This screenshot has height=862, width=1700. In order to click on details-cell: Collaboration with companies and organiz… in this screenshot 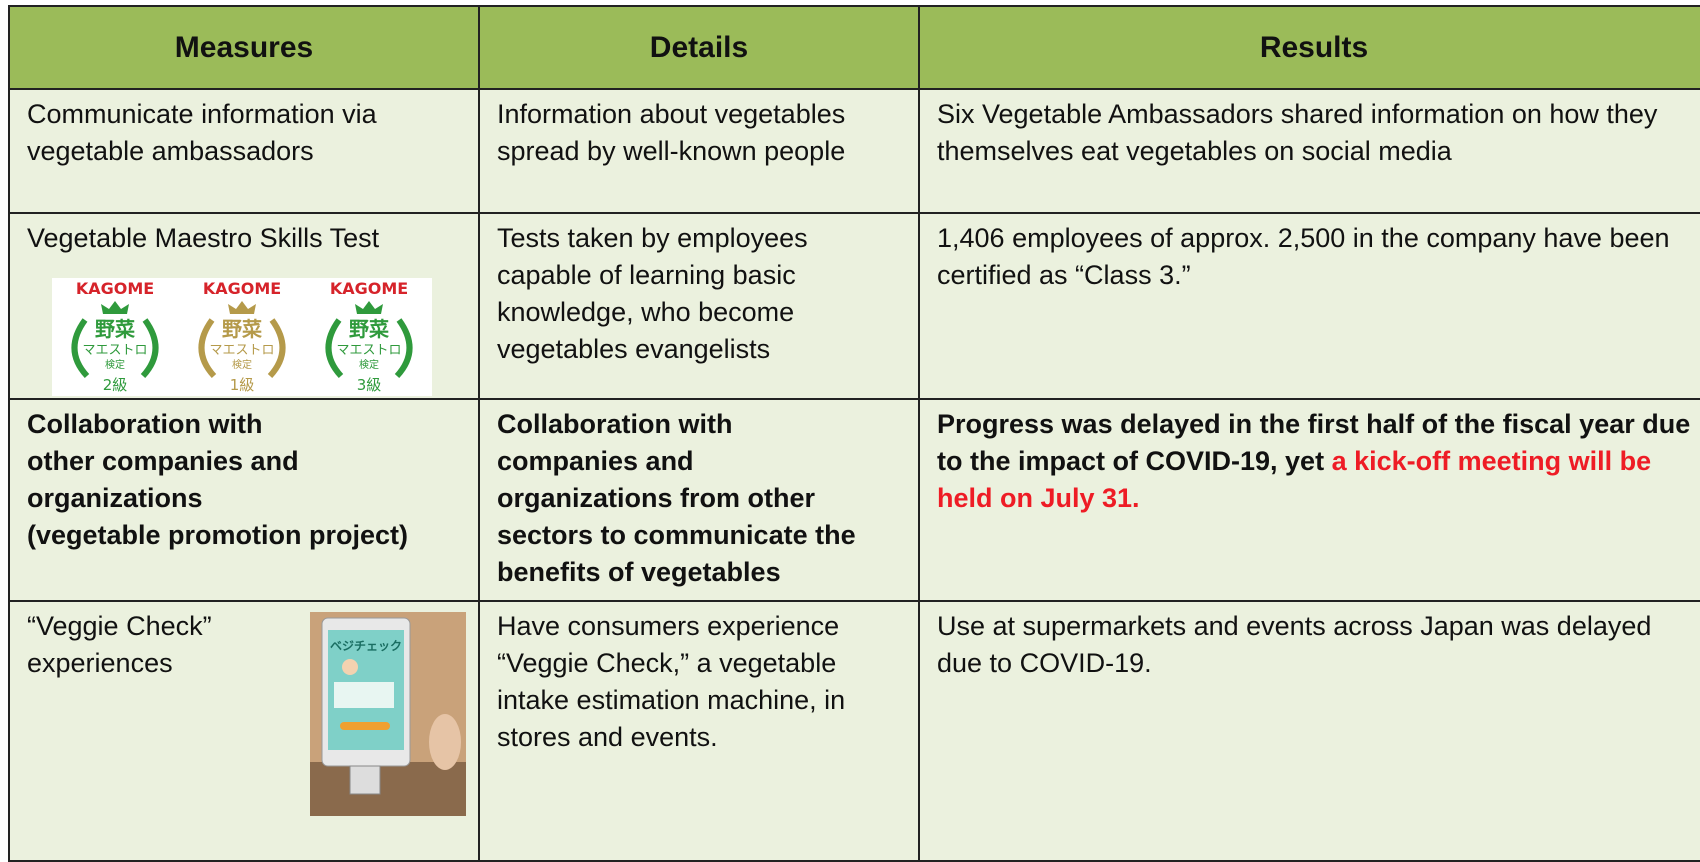, I will do `click(699, 500)`.